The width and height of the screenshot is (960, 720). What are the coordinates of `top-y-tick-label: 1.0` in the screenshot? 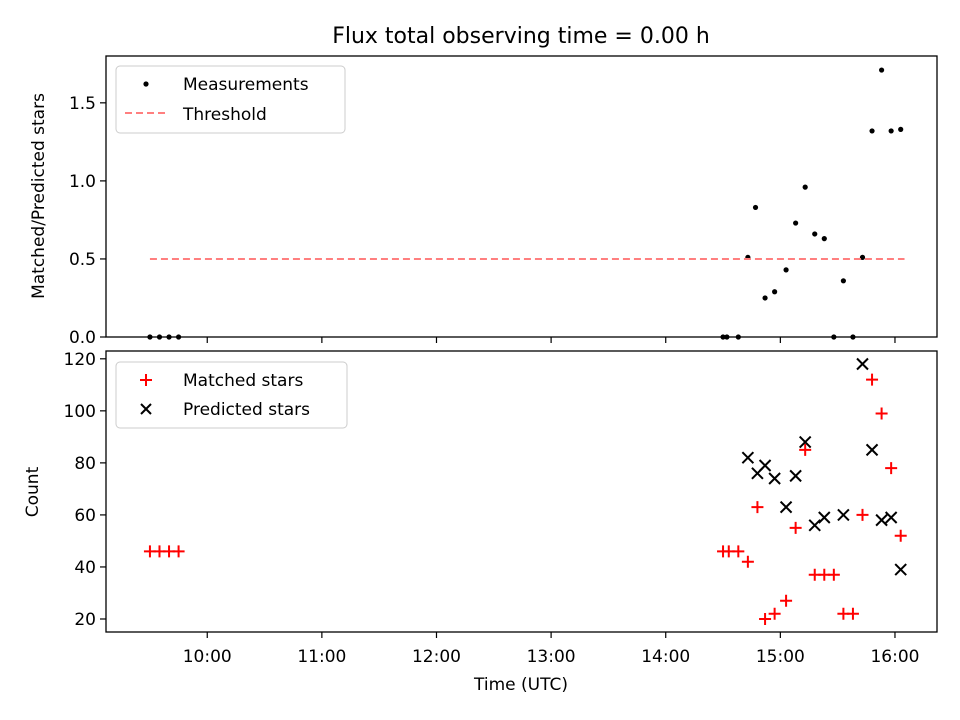 It's located at (82, 182).